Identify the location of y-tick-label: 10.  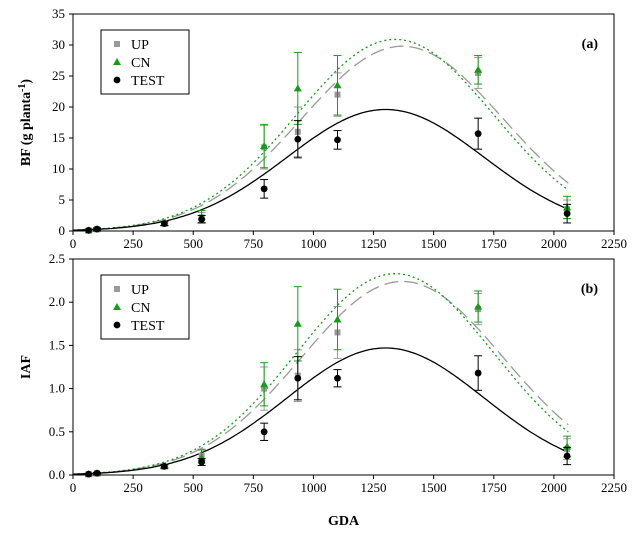
(58, 168).